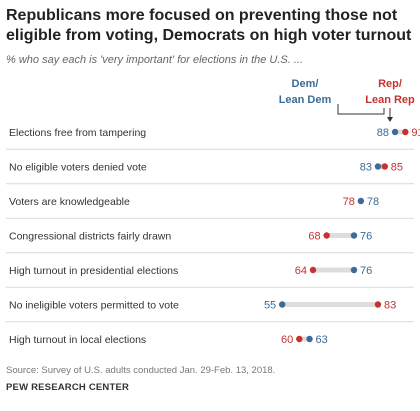 This screenshot has height=411, width=420. Describe the element at coordinates (347, 100) in the screenshot. I see `legend: Dem/ Lean Dem Rep/ Lean Rep` at that location.